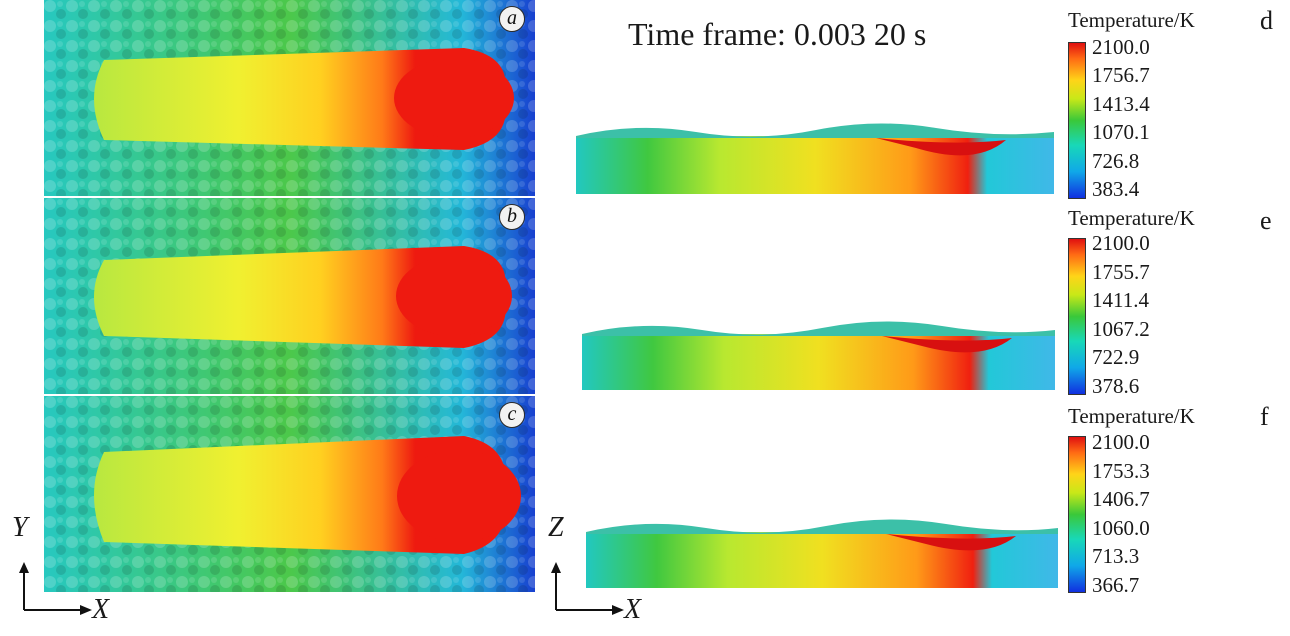  I want to click on side-view-panel-e, so click(819, 354).